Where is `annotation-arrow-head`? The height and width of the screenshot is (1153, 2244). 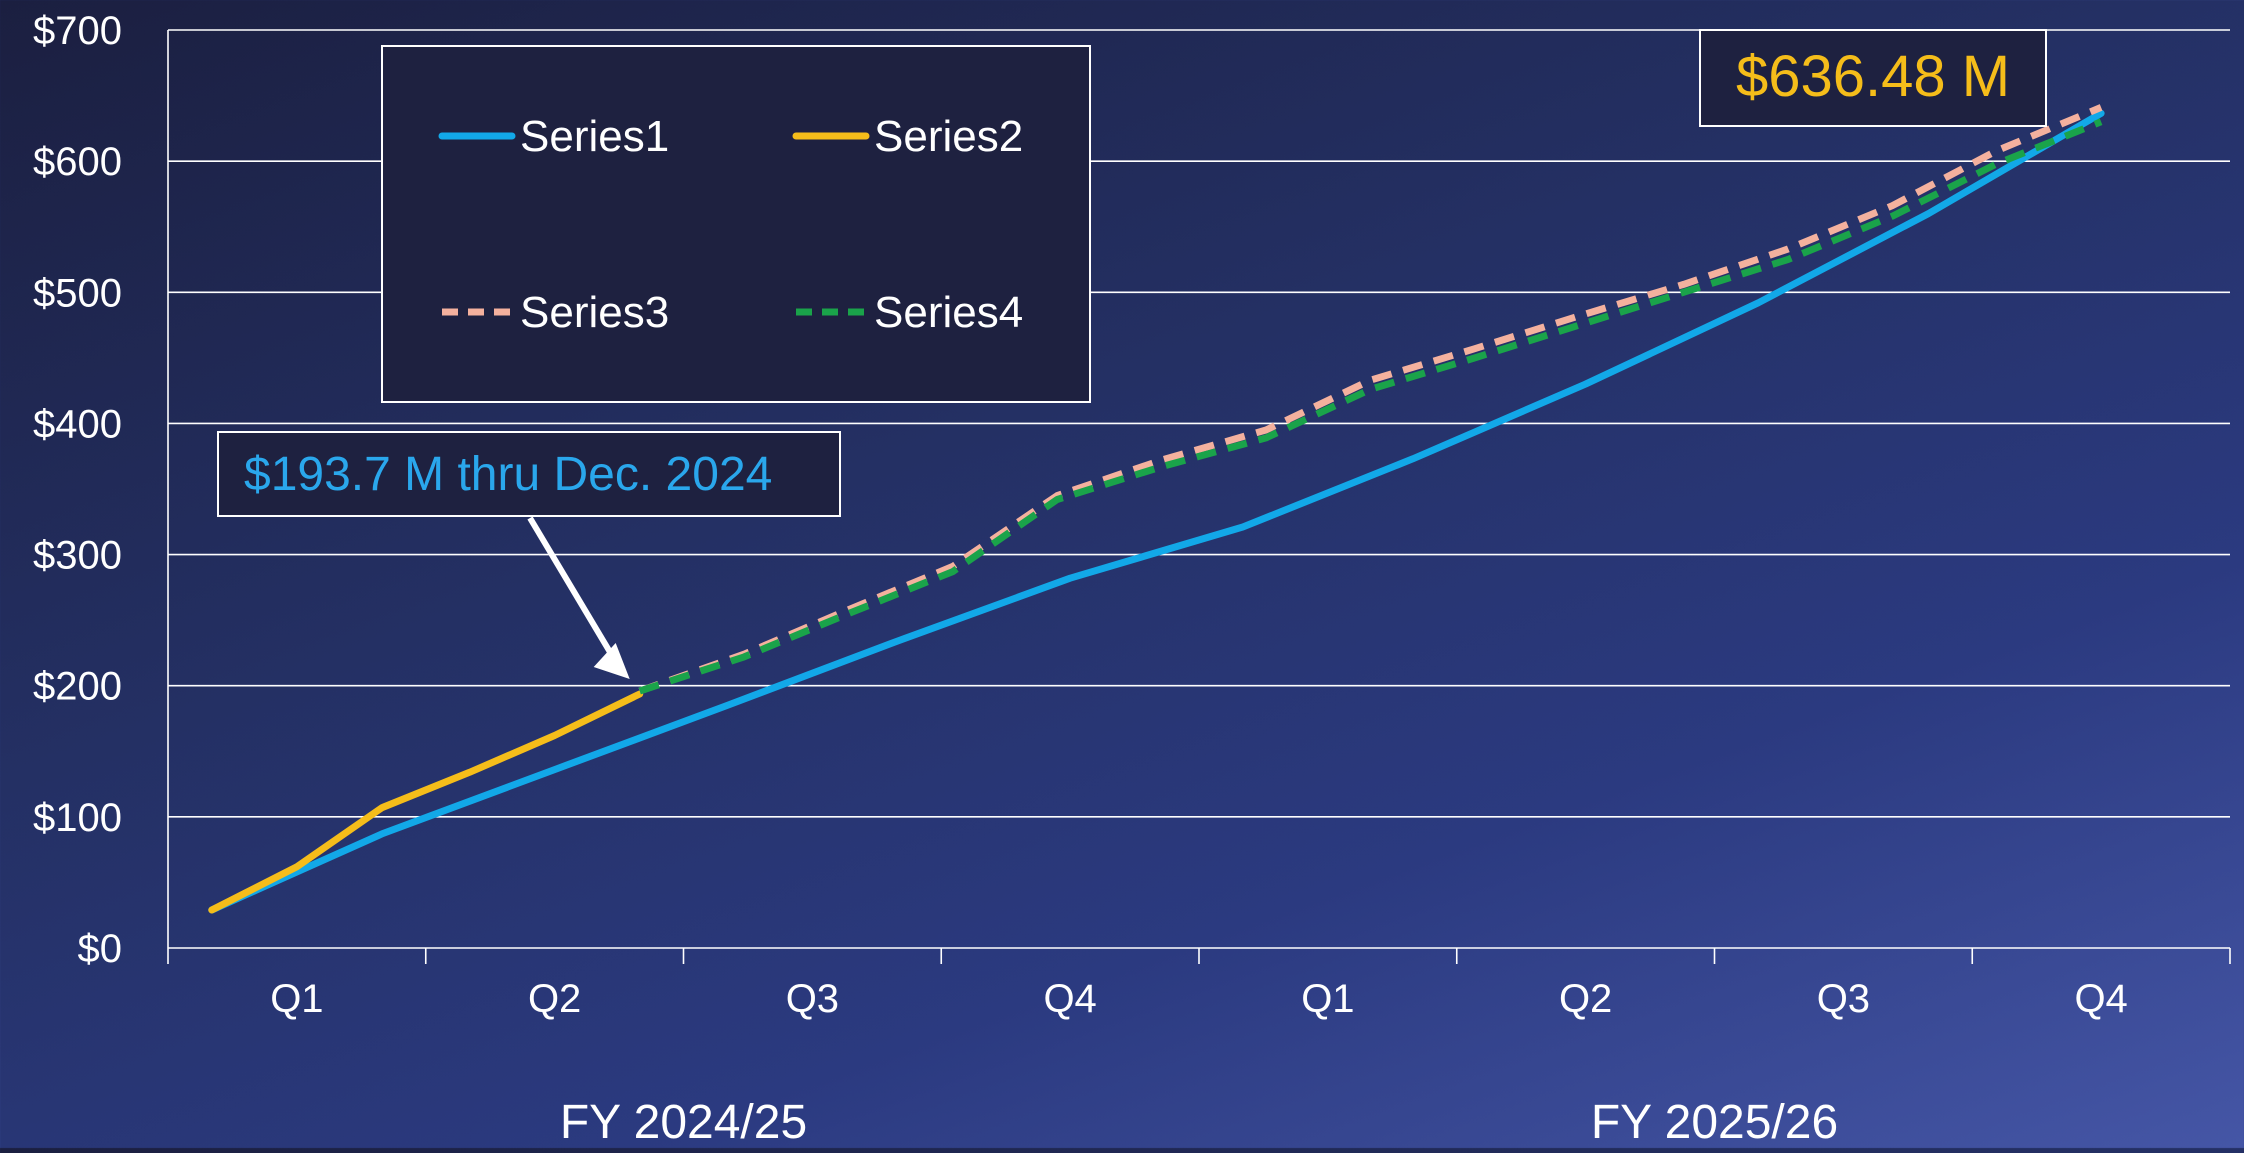
annotation-arrow-head is located at coordinates (611, 660).